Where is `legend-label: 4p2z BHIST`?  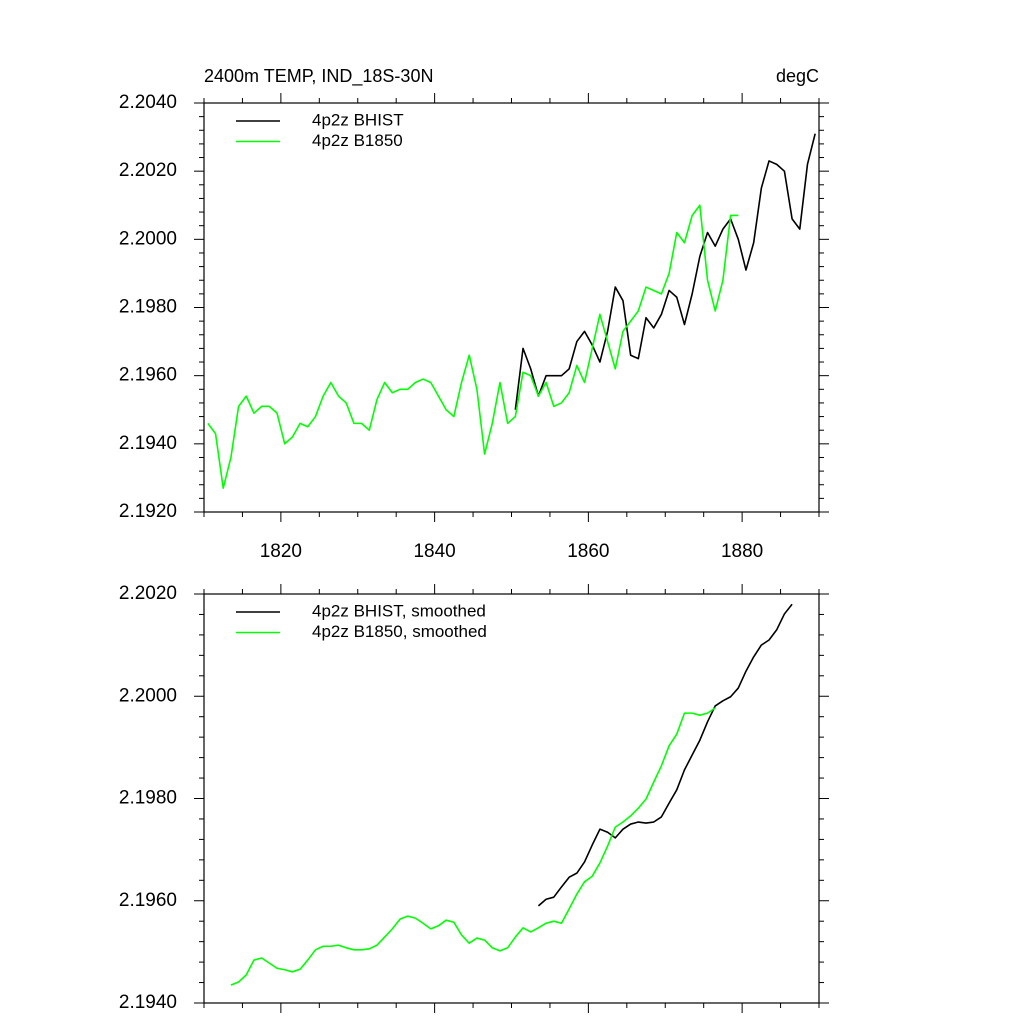 legend-label: 4p2z BHIST is located at coordinates (358, 119).